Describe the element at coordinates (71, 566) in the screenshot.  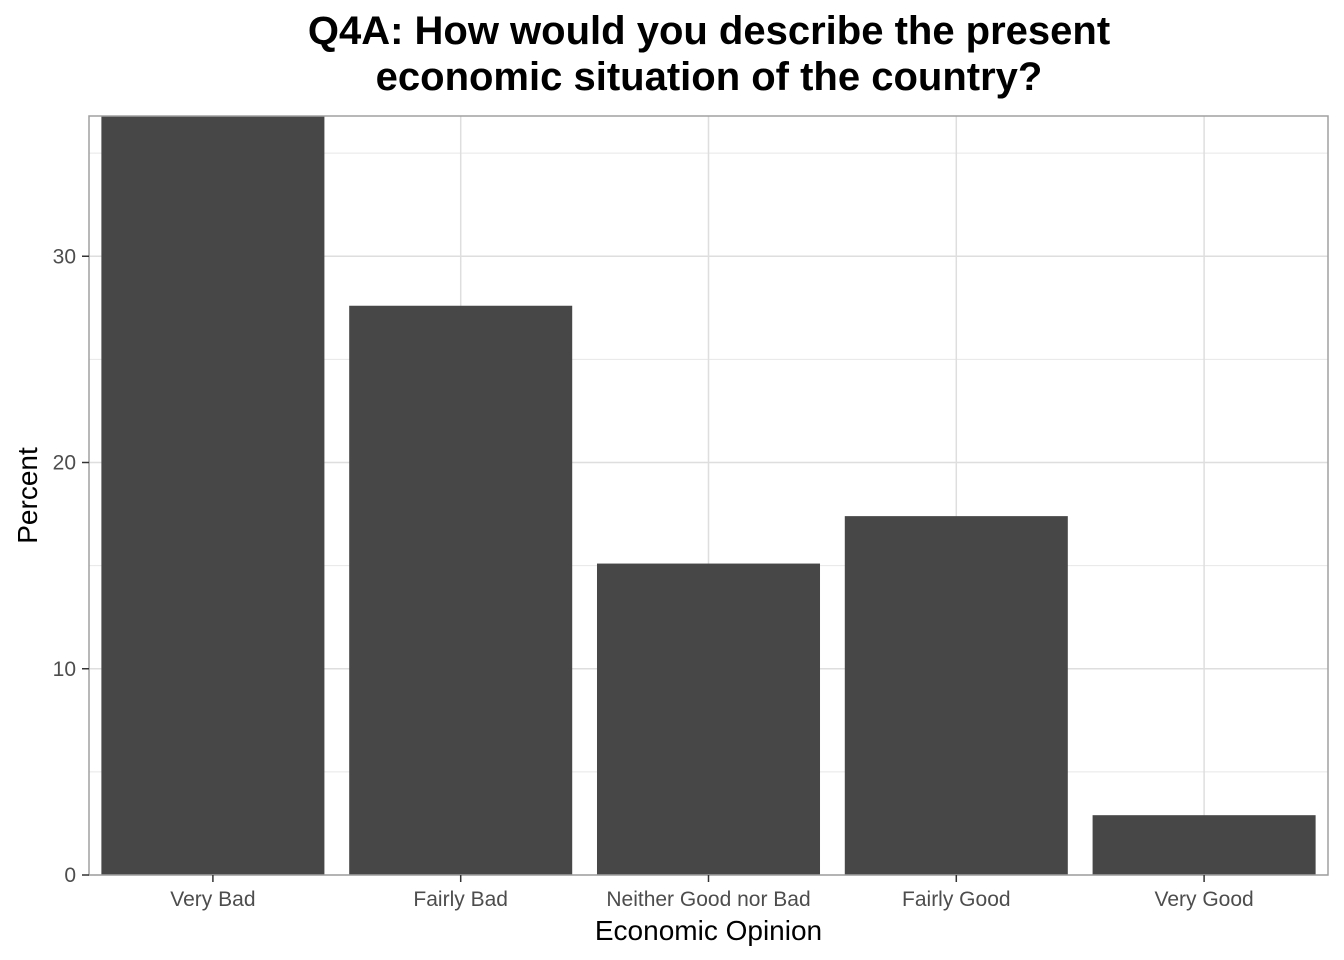
I see `y-axis-ticks: 0 10 20 30` at that location.